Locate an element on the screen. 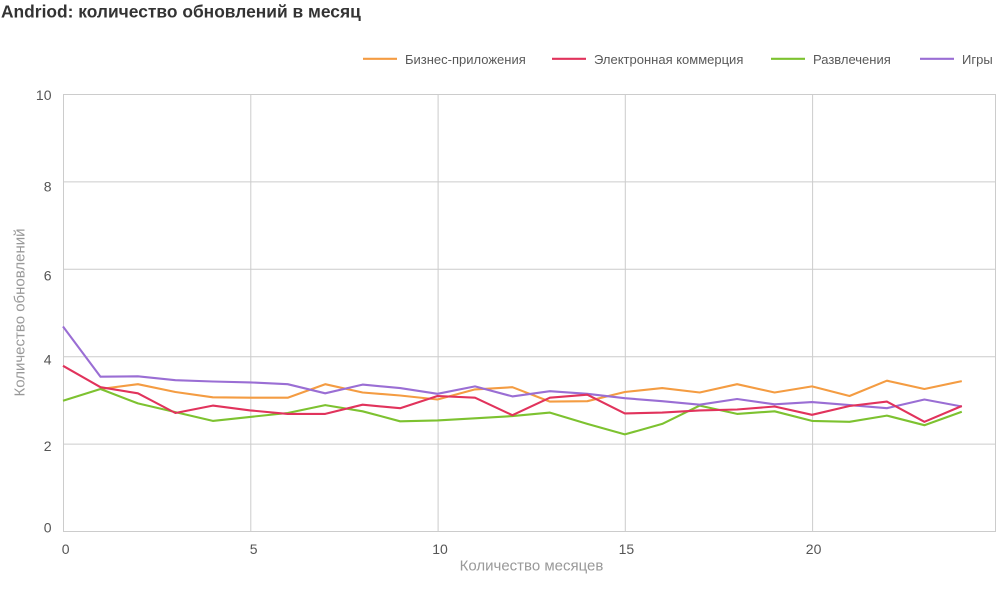 The height and width of the screenshot is (589, 1000). svg-text: 20 is located at coordinates (814, 549).